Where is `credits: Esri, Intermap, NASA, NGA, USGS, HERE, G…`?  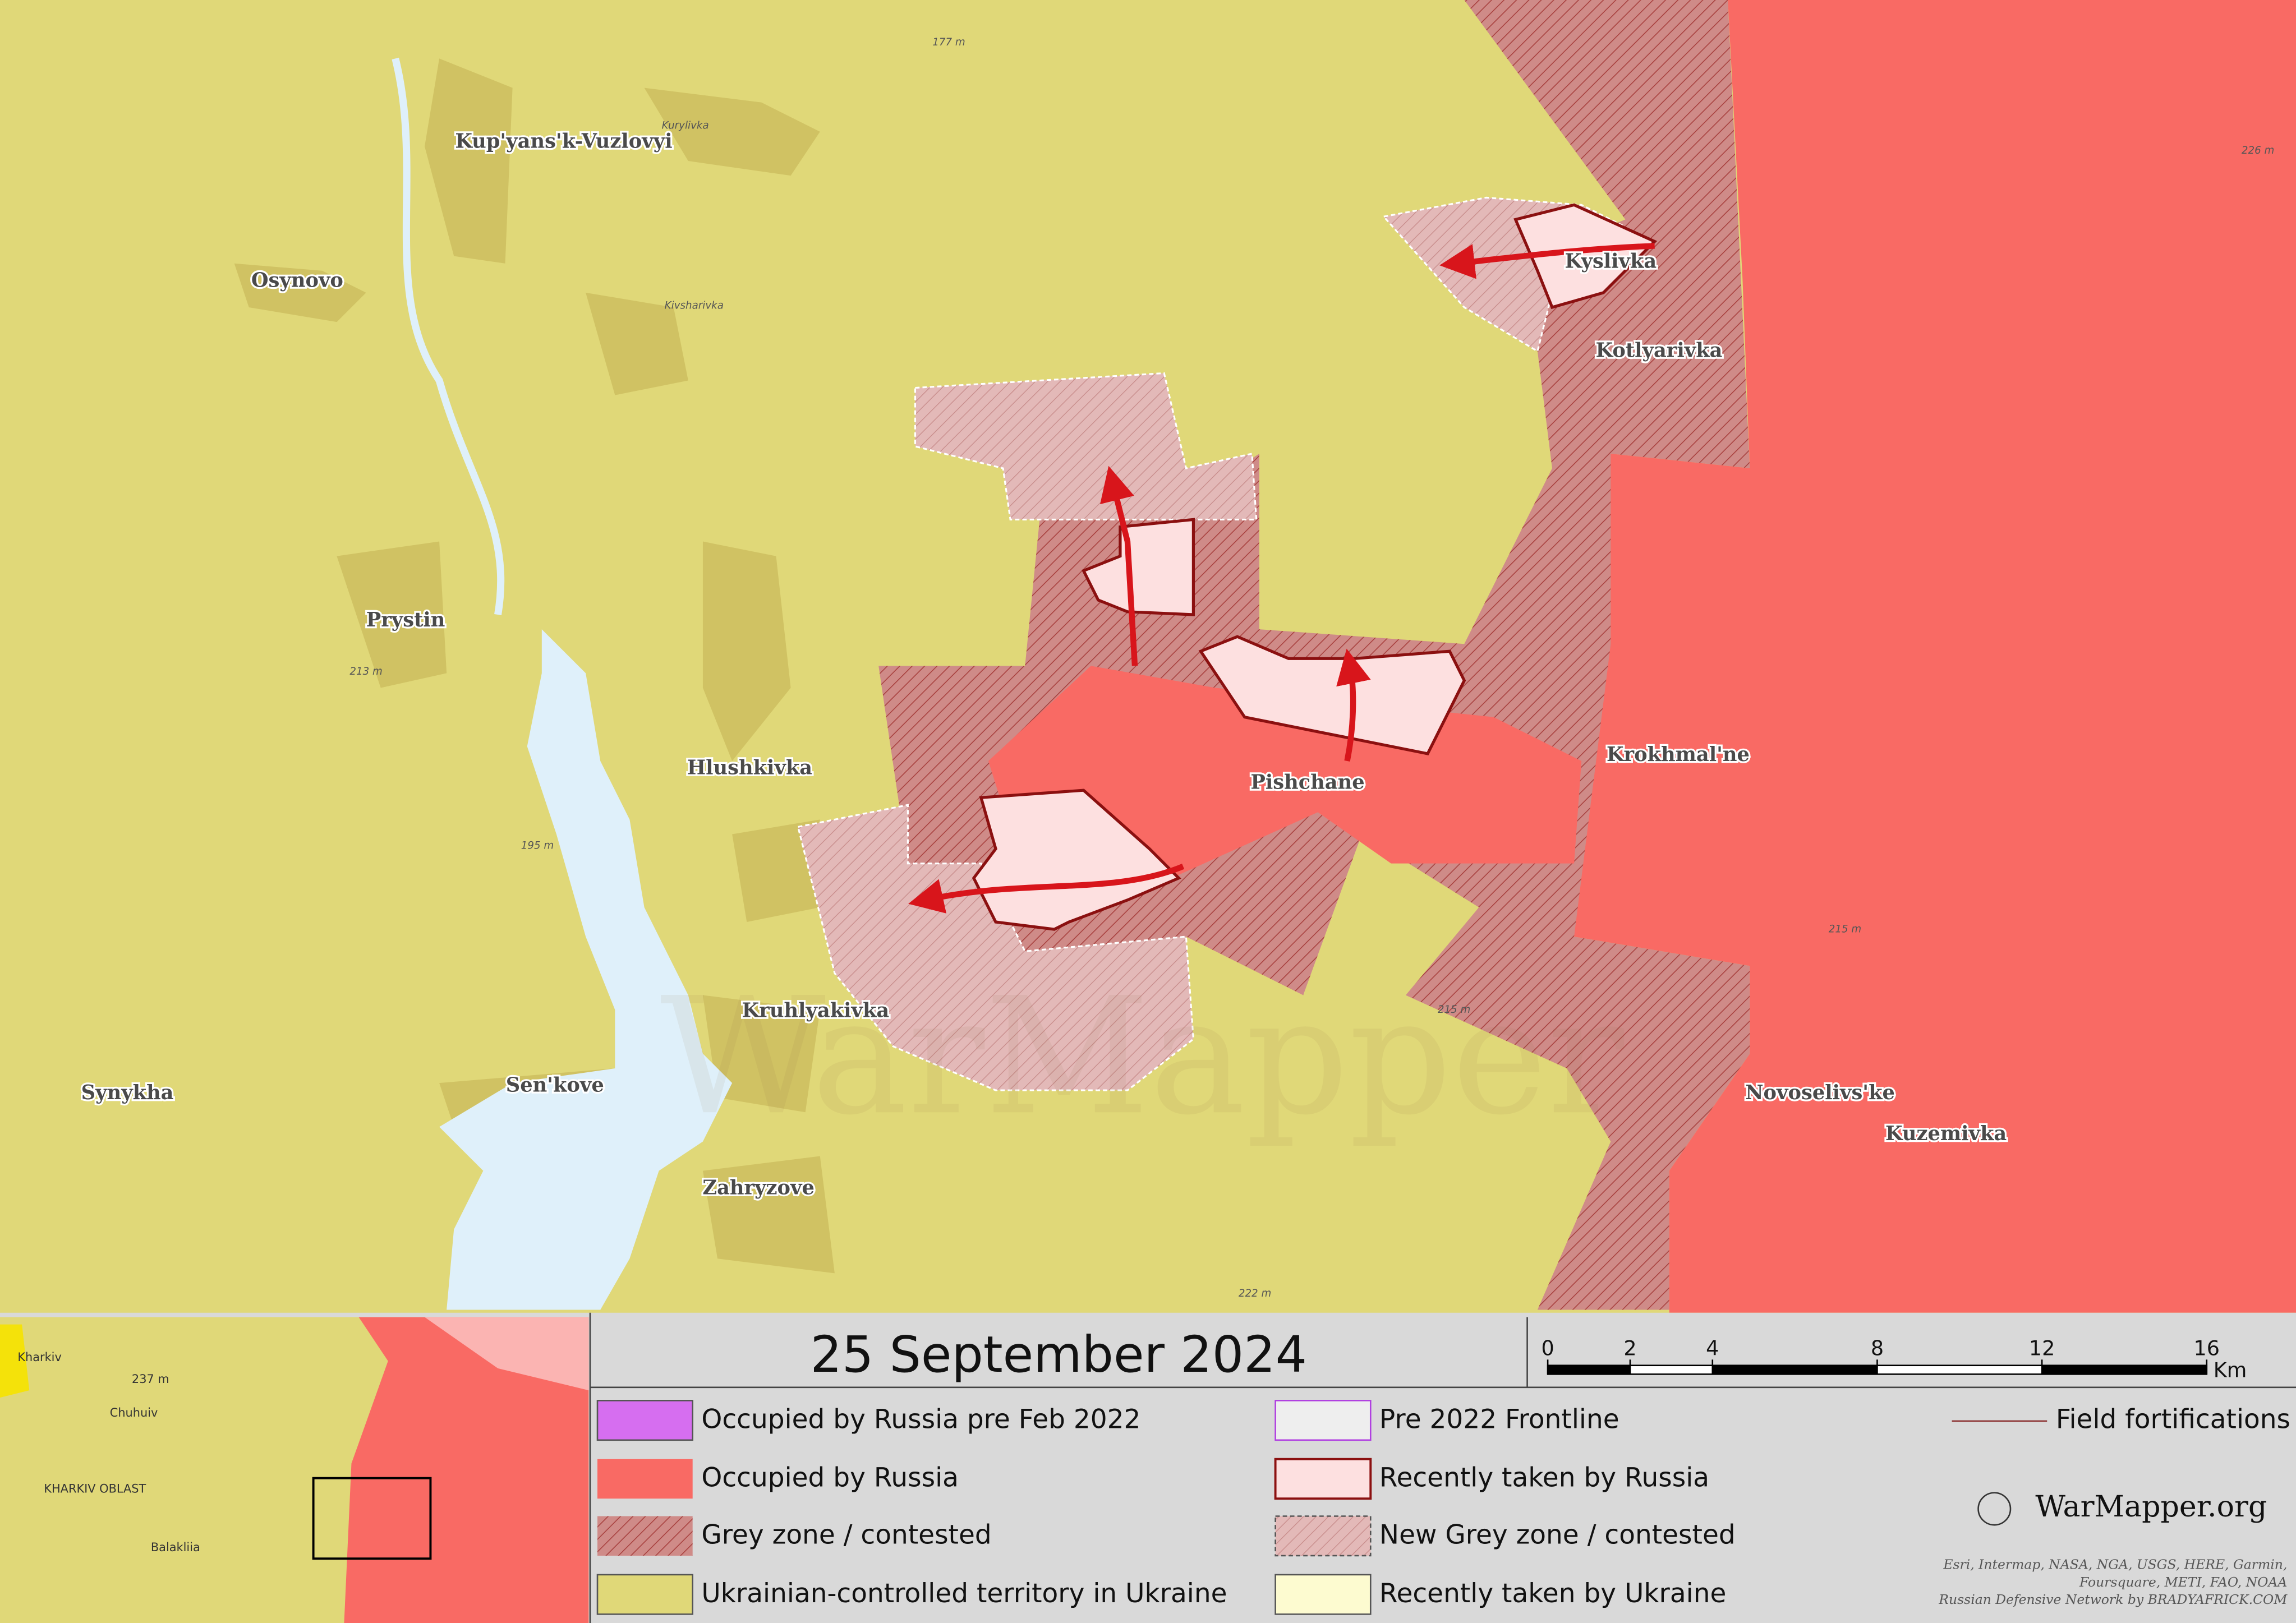
credits: Esri, Intermap, NASA, NGA, USGS, HERE, G… is located at coordinates (2113, 1581).